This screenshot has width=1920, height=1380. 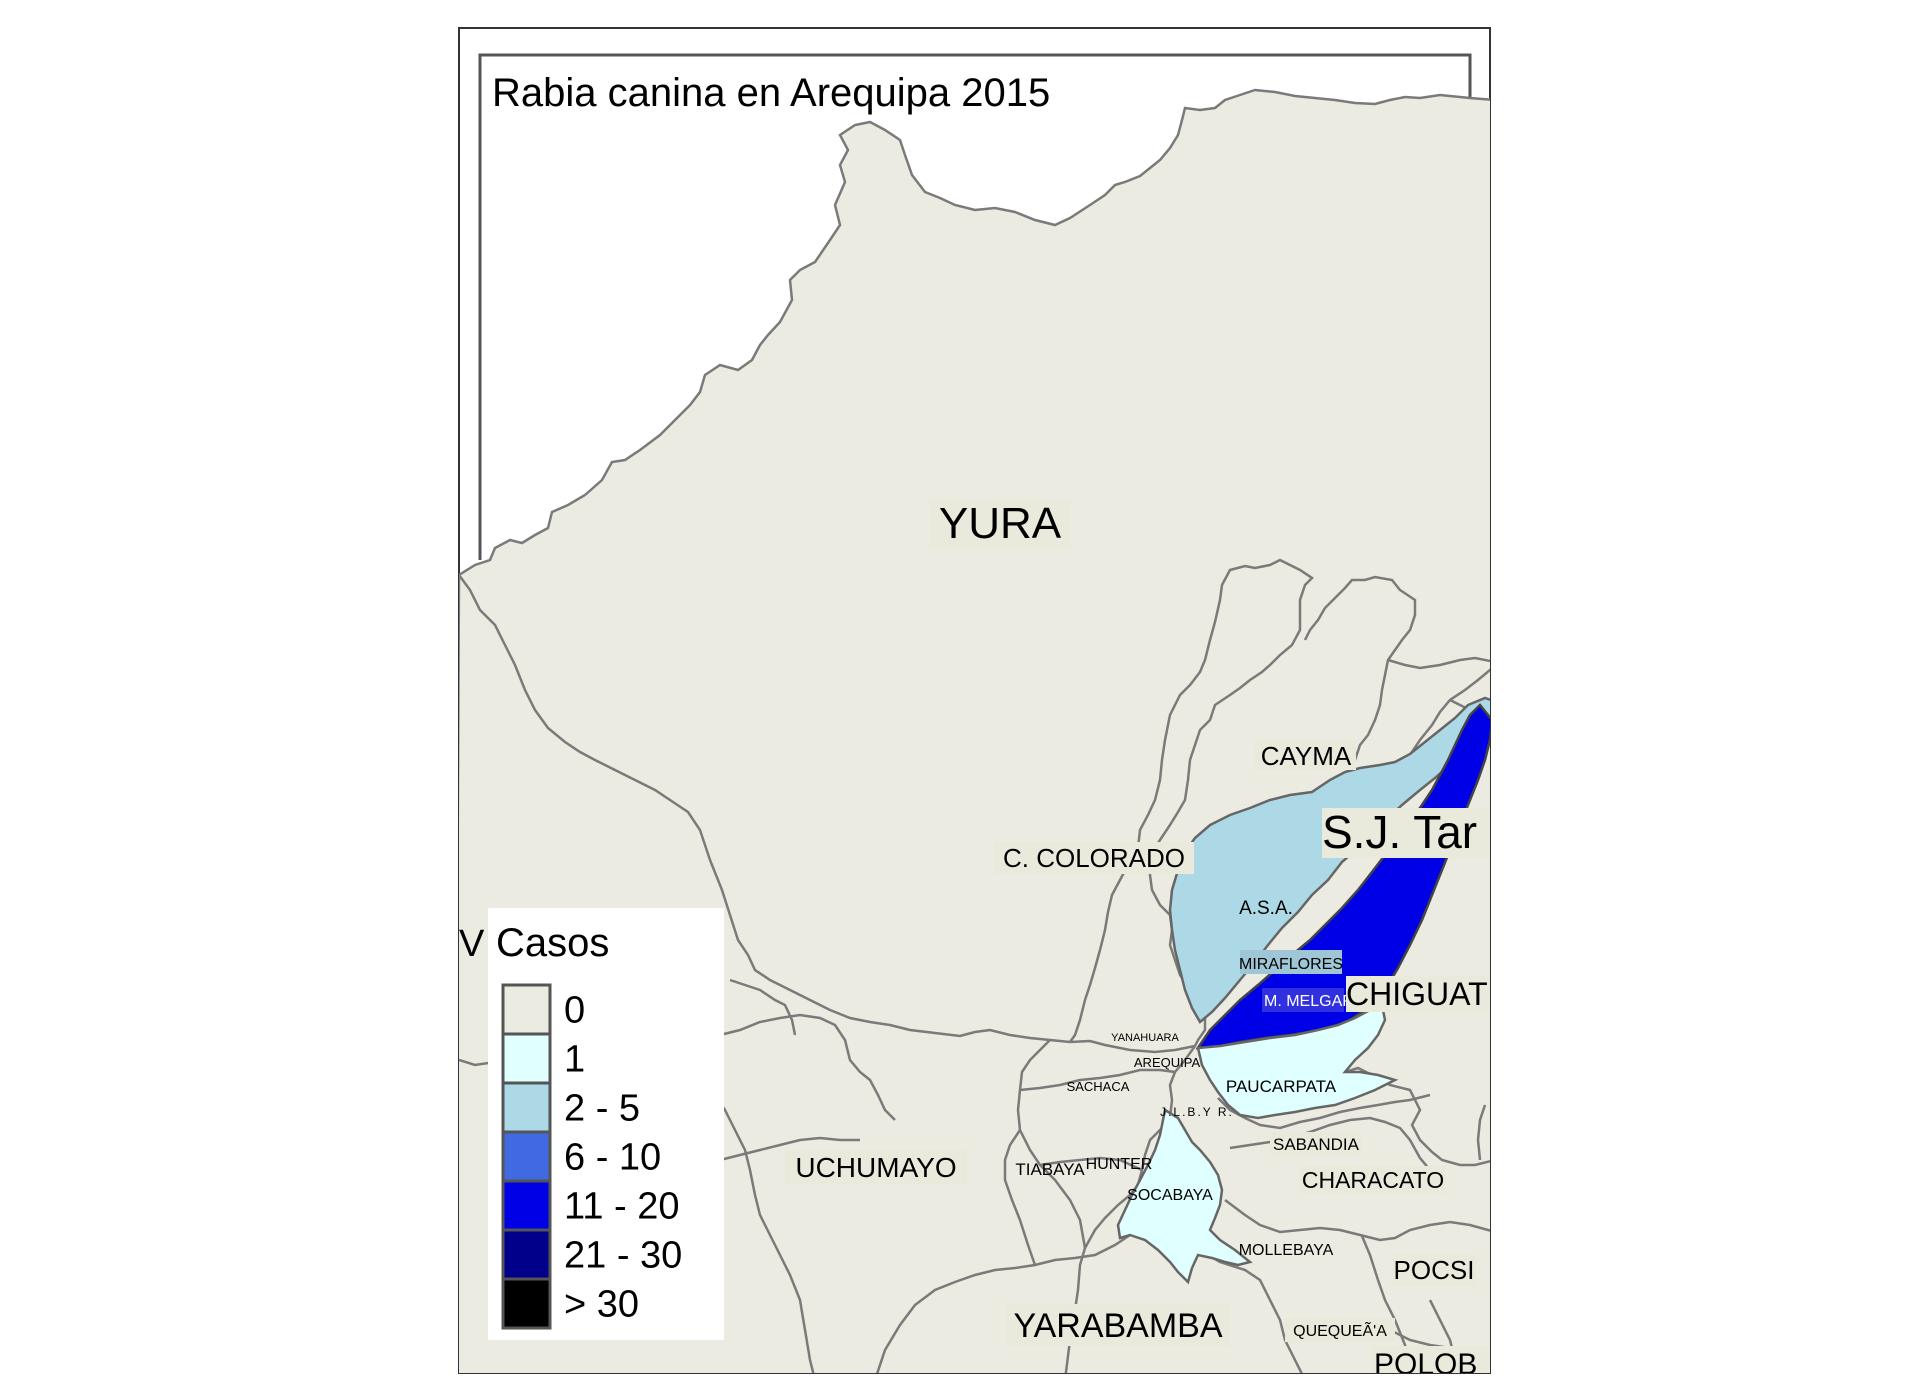 I want to click on label-cayma: CAYMA, so click(x=1306, y=756).